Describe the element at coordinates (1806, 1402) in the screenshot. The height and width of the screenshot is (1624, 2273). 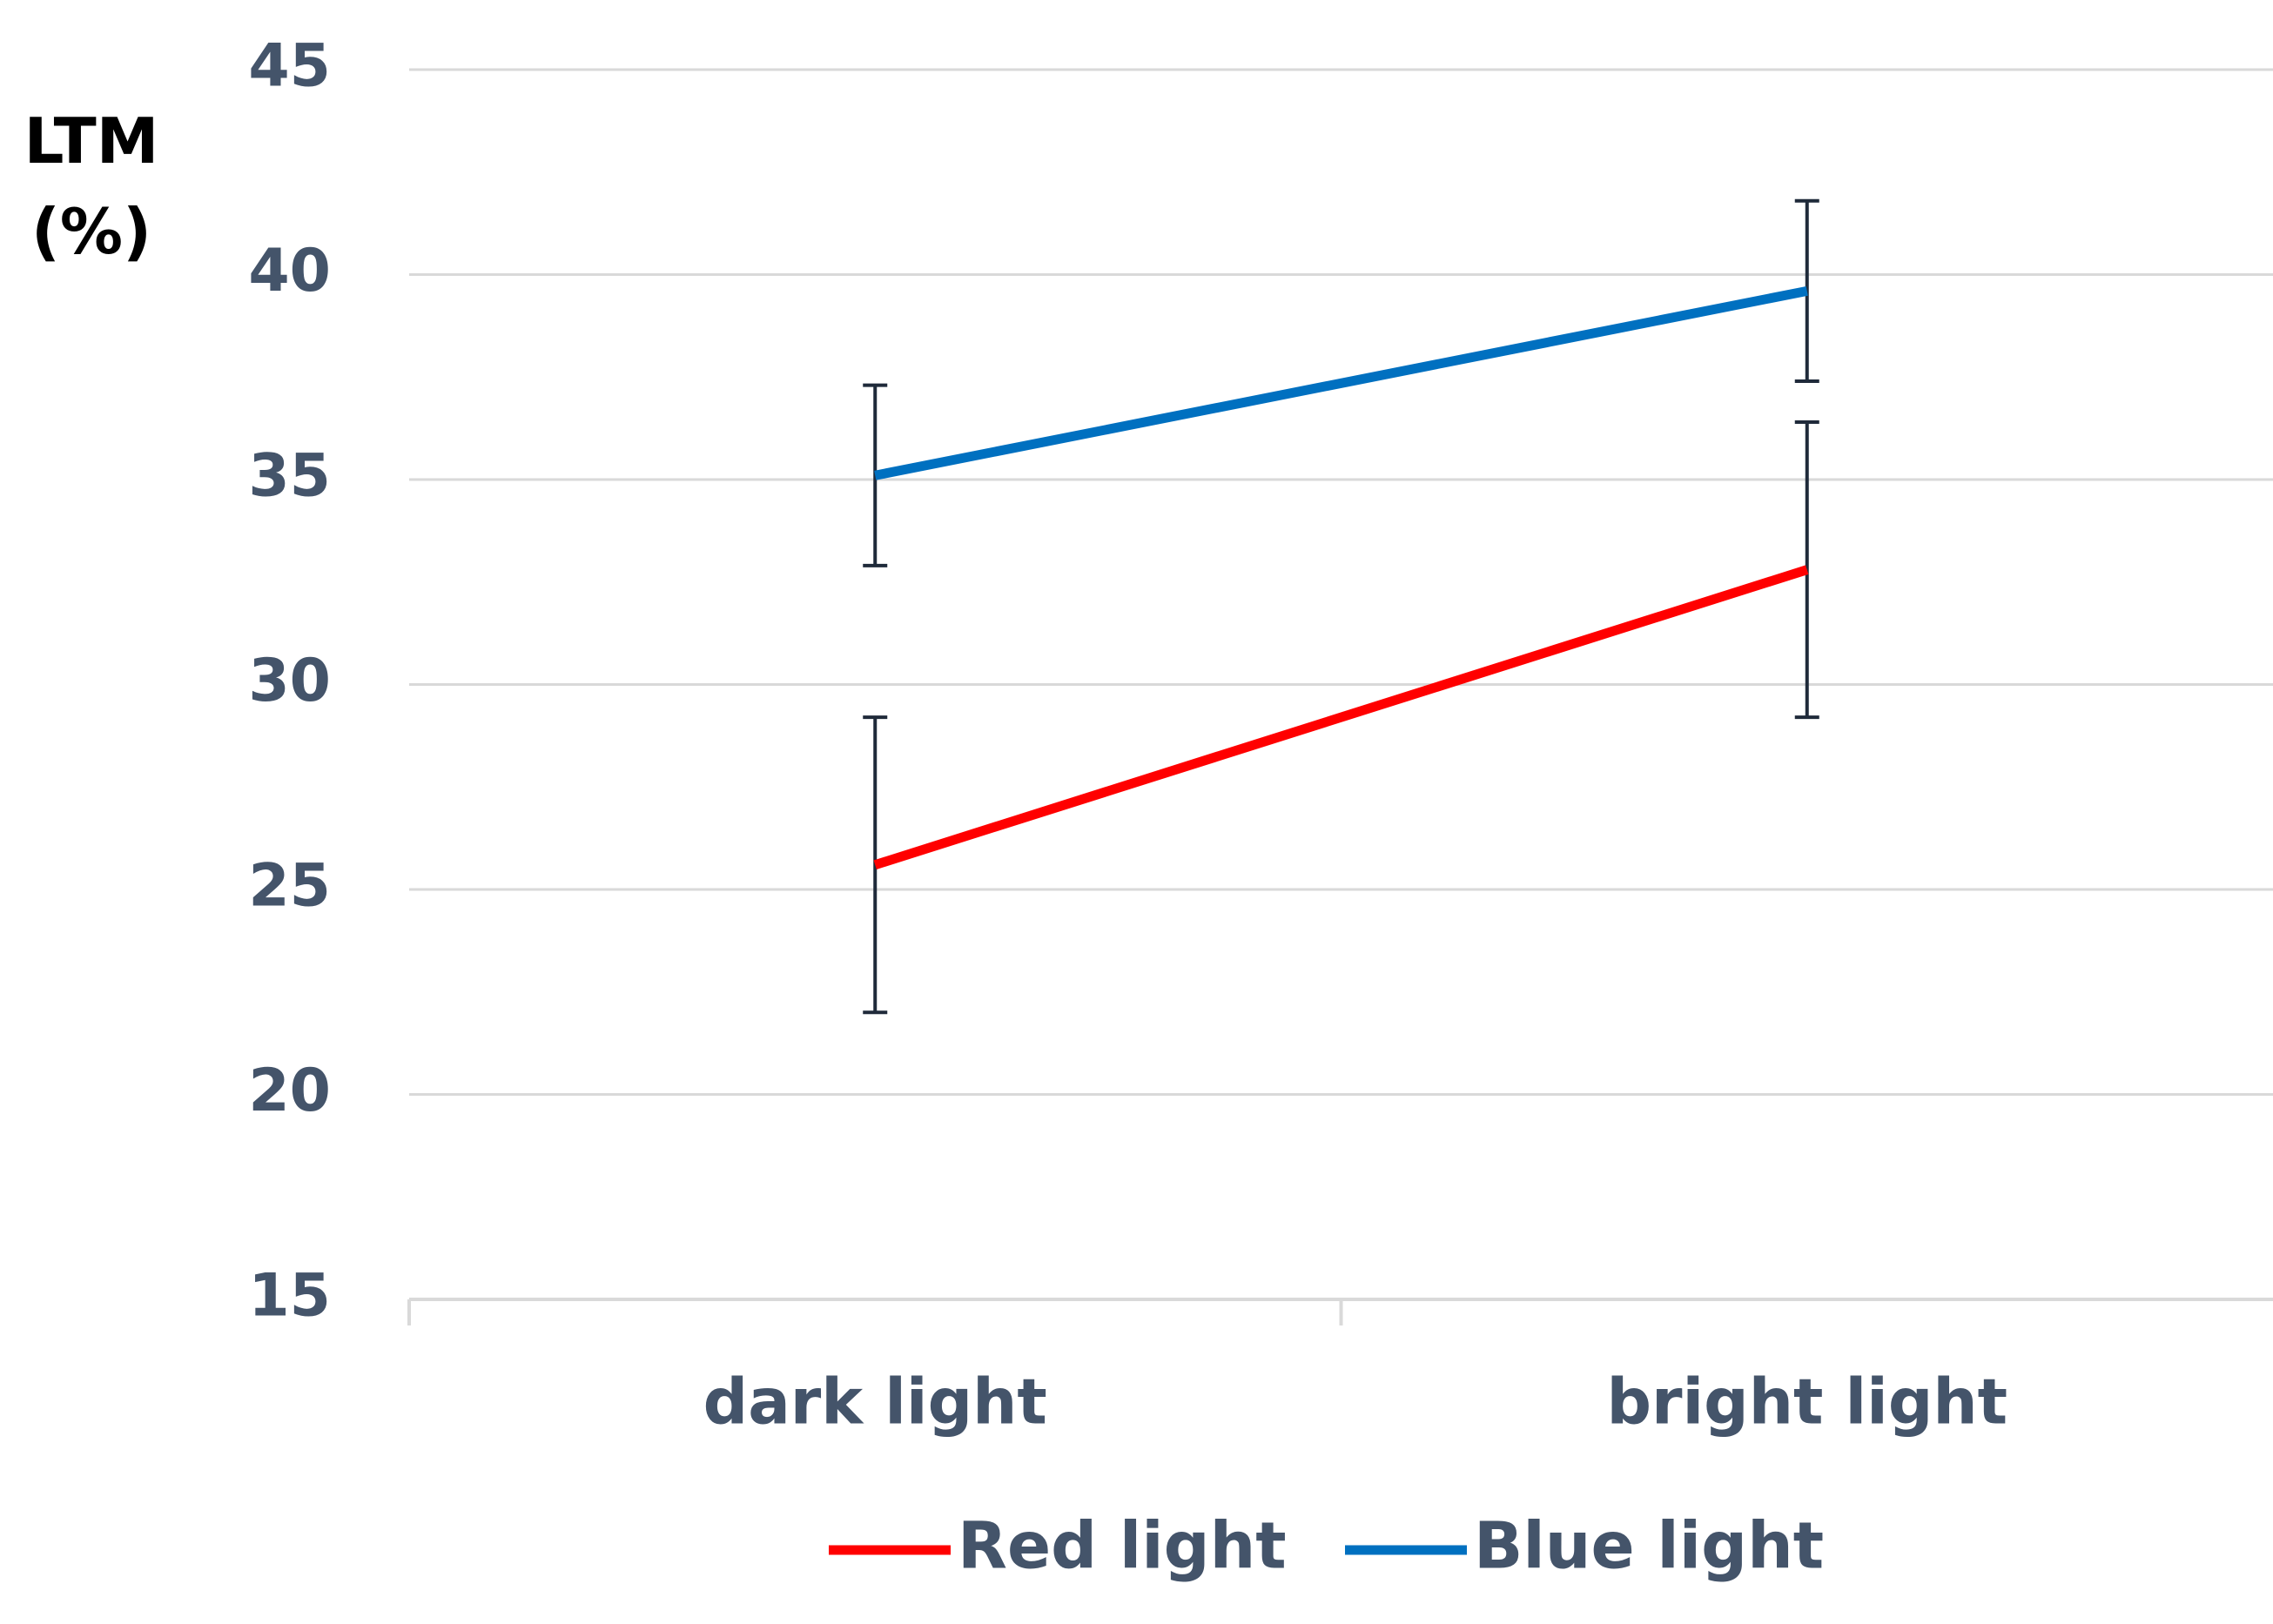
I see `x-tick-label: bright light` at that location.